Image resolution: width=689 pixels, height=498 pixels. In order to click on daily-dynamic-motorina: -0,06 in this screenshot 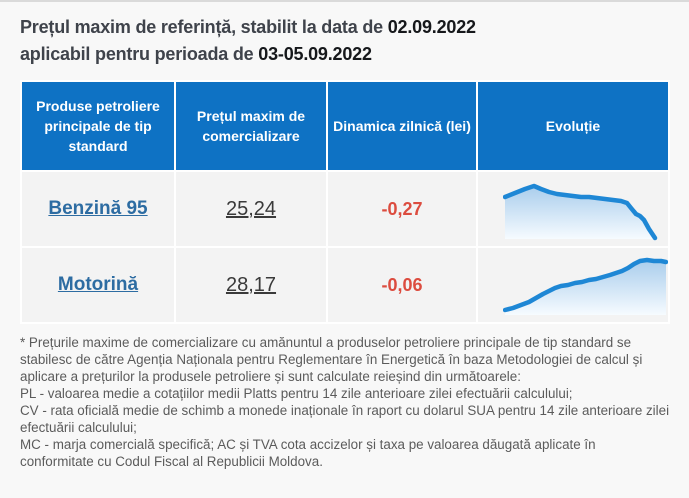, I will do `click(402, 284)`.